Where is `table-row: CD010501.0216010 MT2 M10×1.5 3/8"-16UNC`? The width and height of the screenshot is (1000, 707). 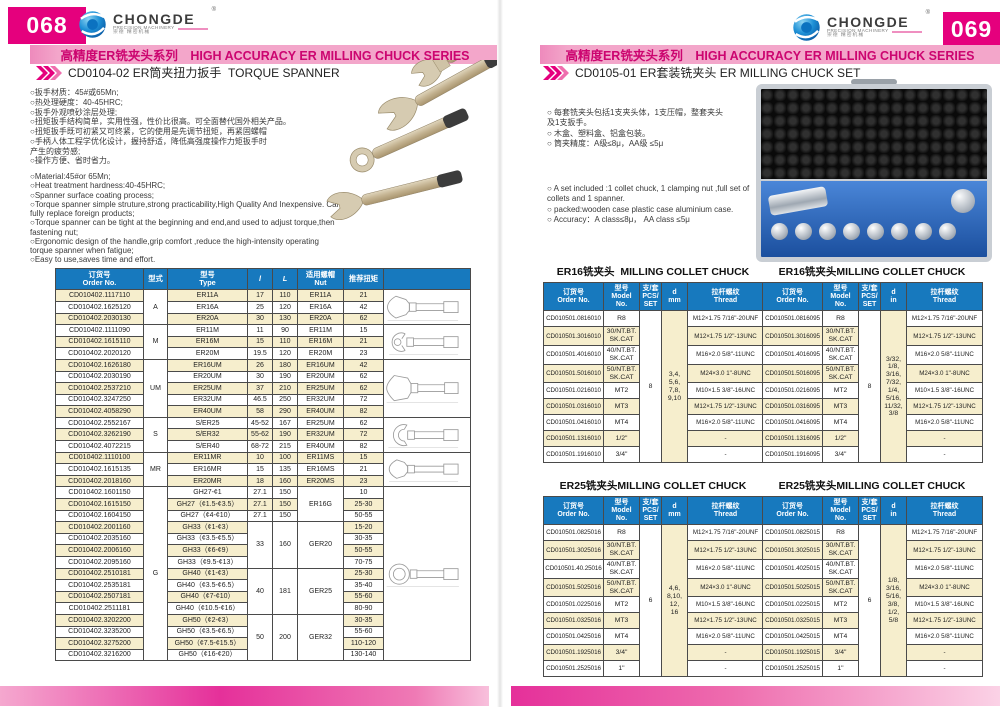
table-row: CD010501.0216010 MT2 M10×1.5 3/8"-16UNC is located at coordinates (653, 391).